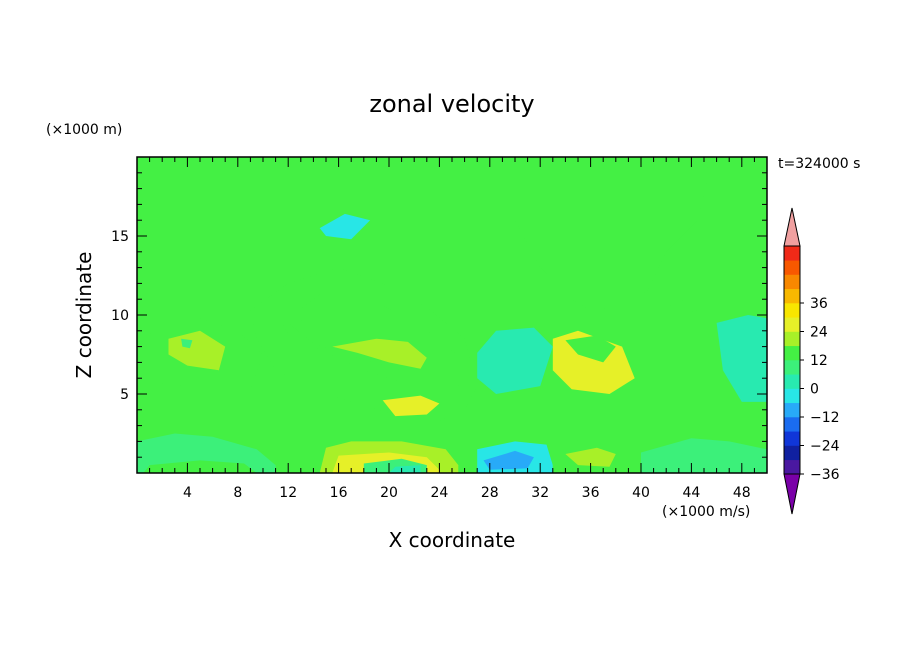  I want to click on chart-title: zonal velocity, so click(451, 104).